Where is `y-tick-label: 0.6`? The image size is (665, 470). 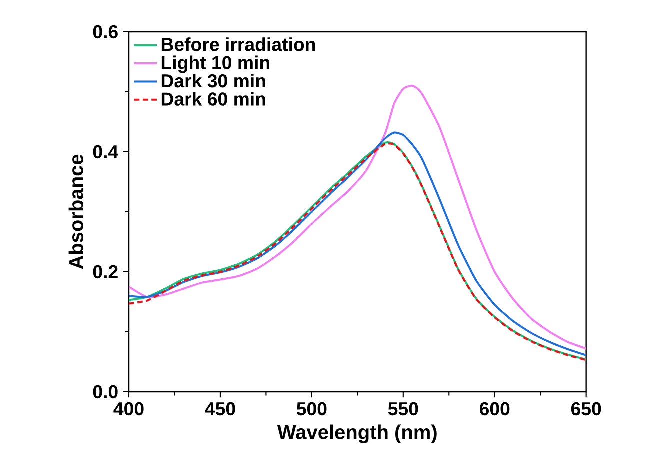 y-tick-label: 0.6 is located at coordinates (105, 32).